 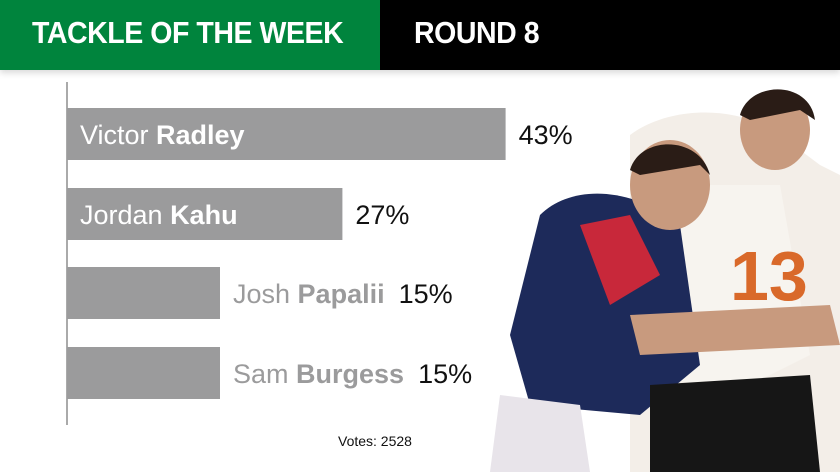 I want to click on header-black-panel: ROUND 8, so click(x=610, y=35).